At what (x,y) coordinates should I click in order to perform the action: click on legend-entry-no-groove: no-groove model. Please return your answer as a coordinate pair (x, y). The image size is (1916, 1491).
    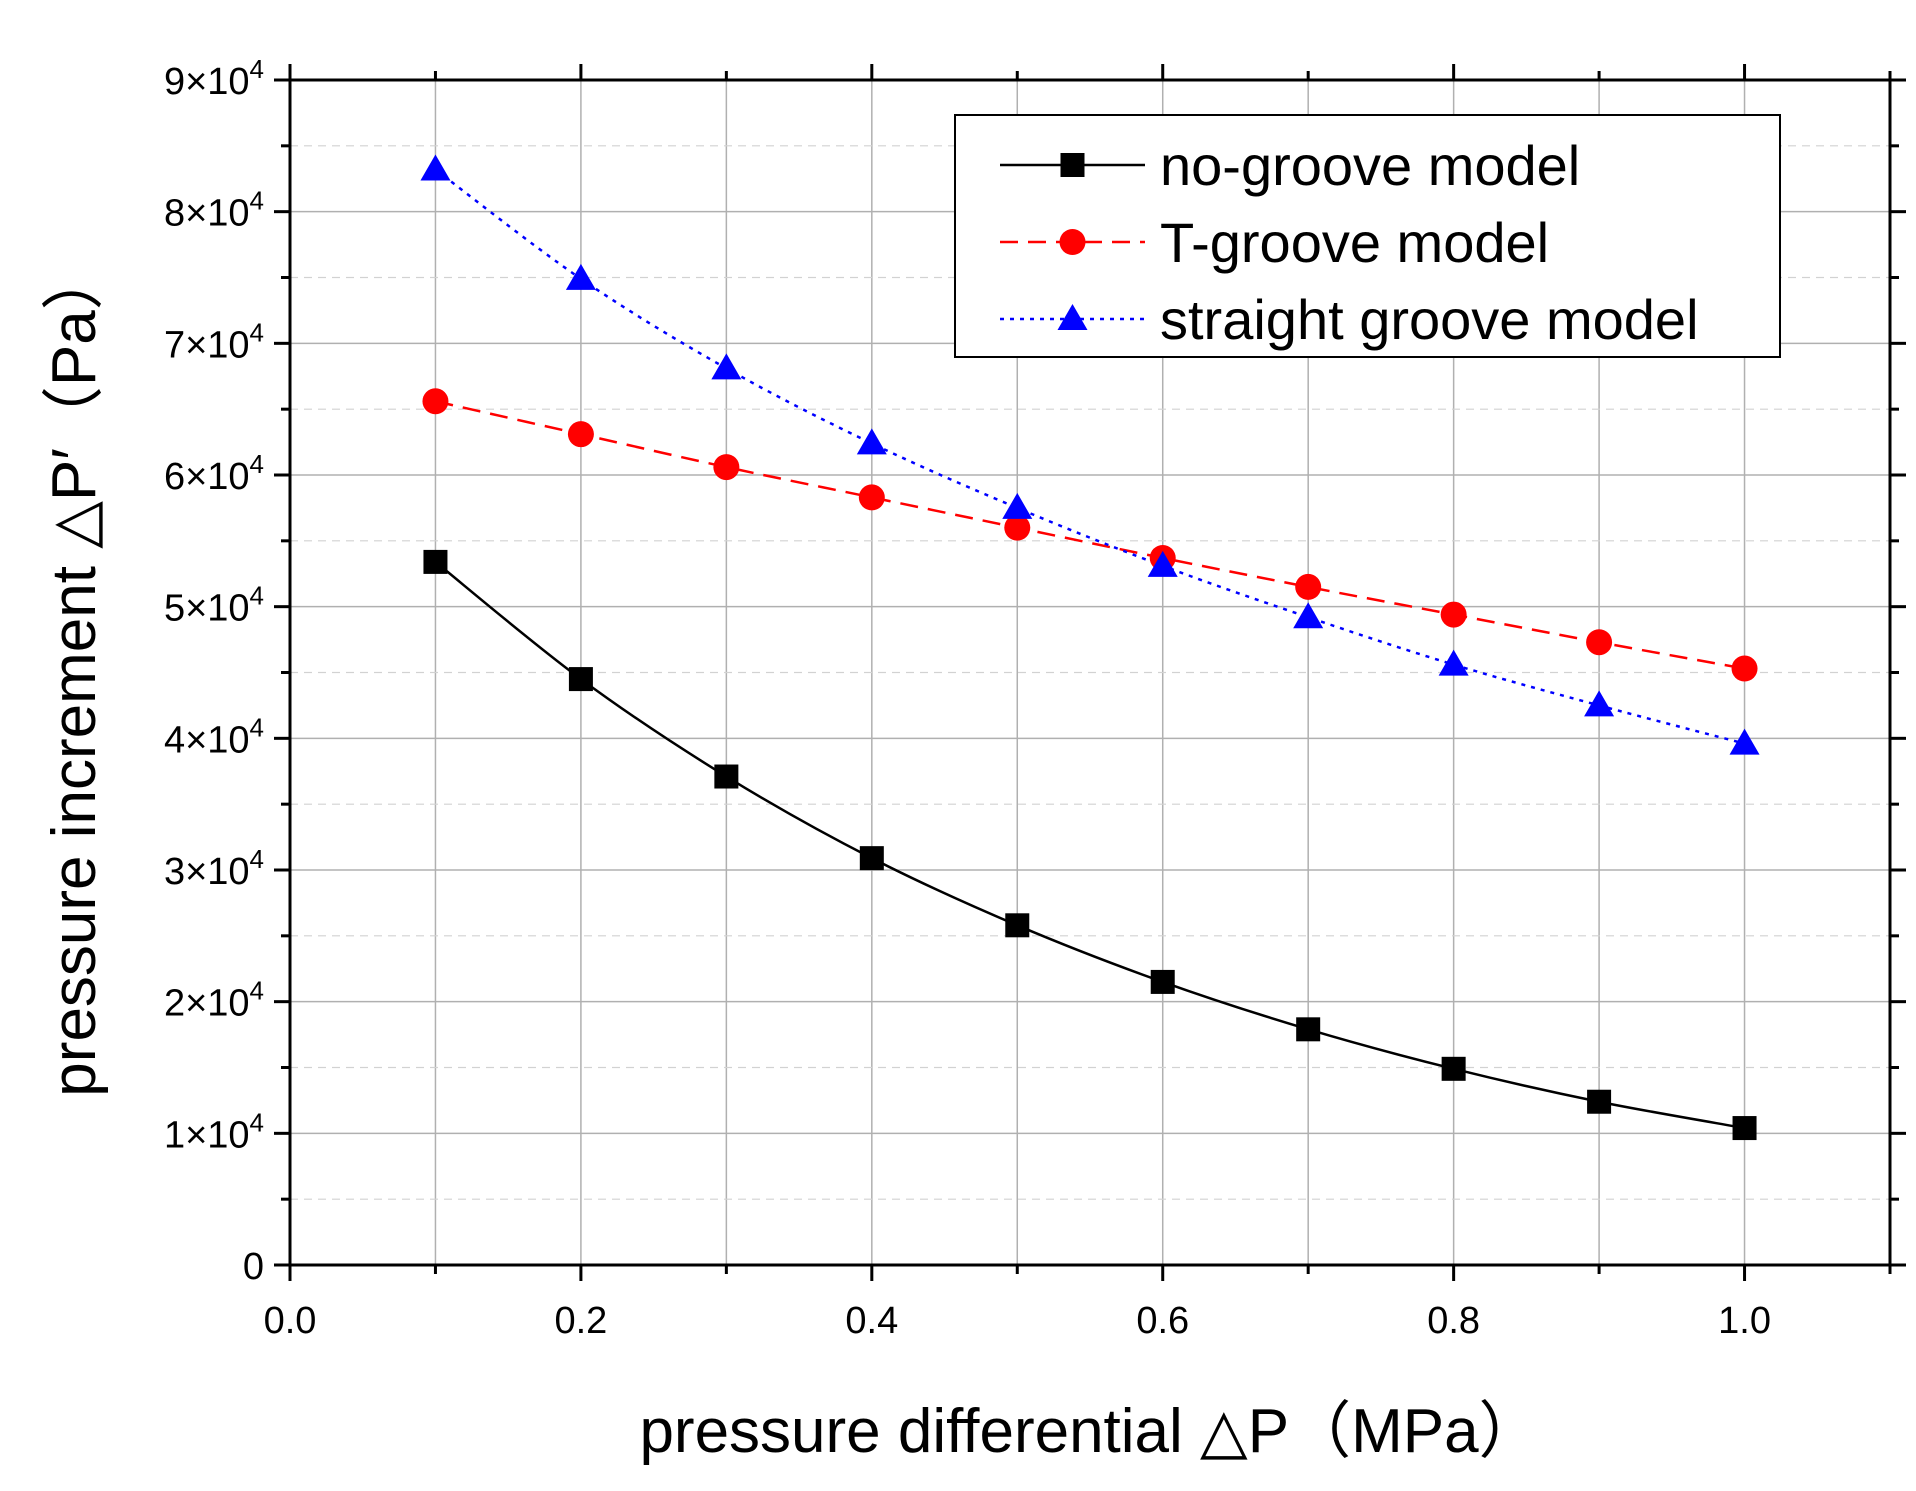
    Looking at the image, I should click on (1290, 165).